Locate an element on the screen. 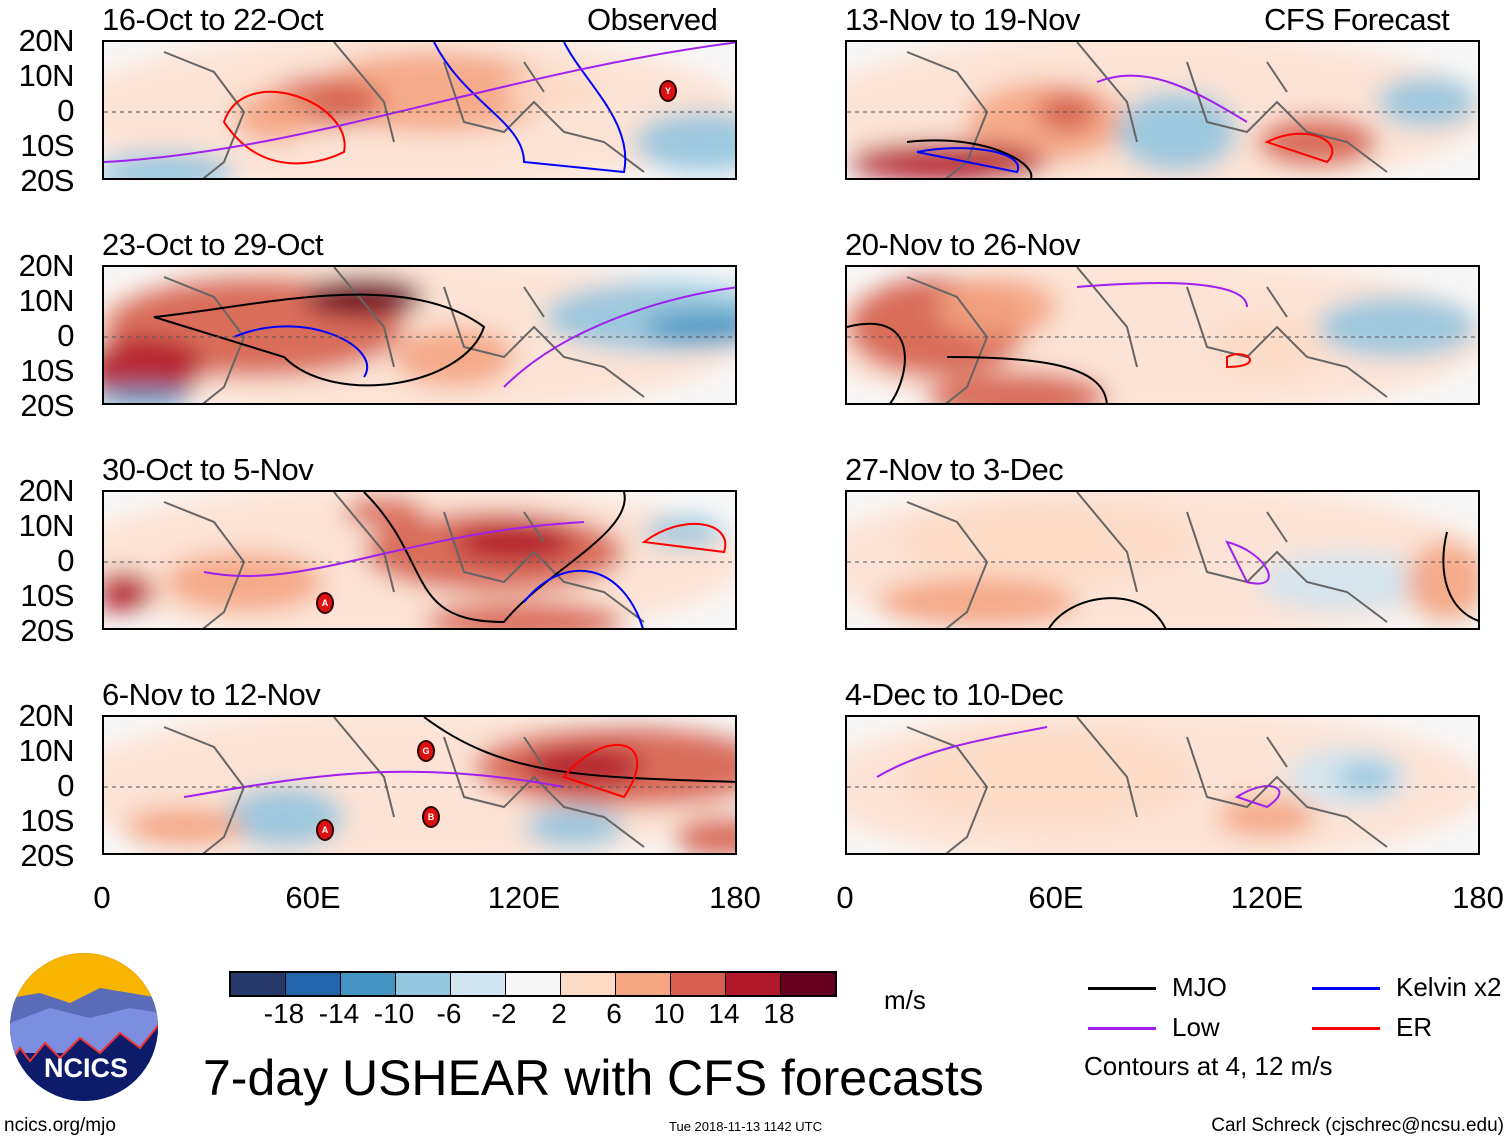  legend-label: MJO is located at coordinates (1199, 987).